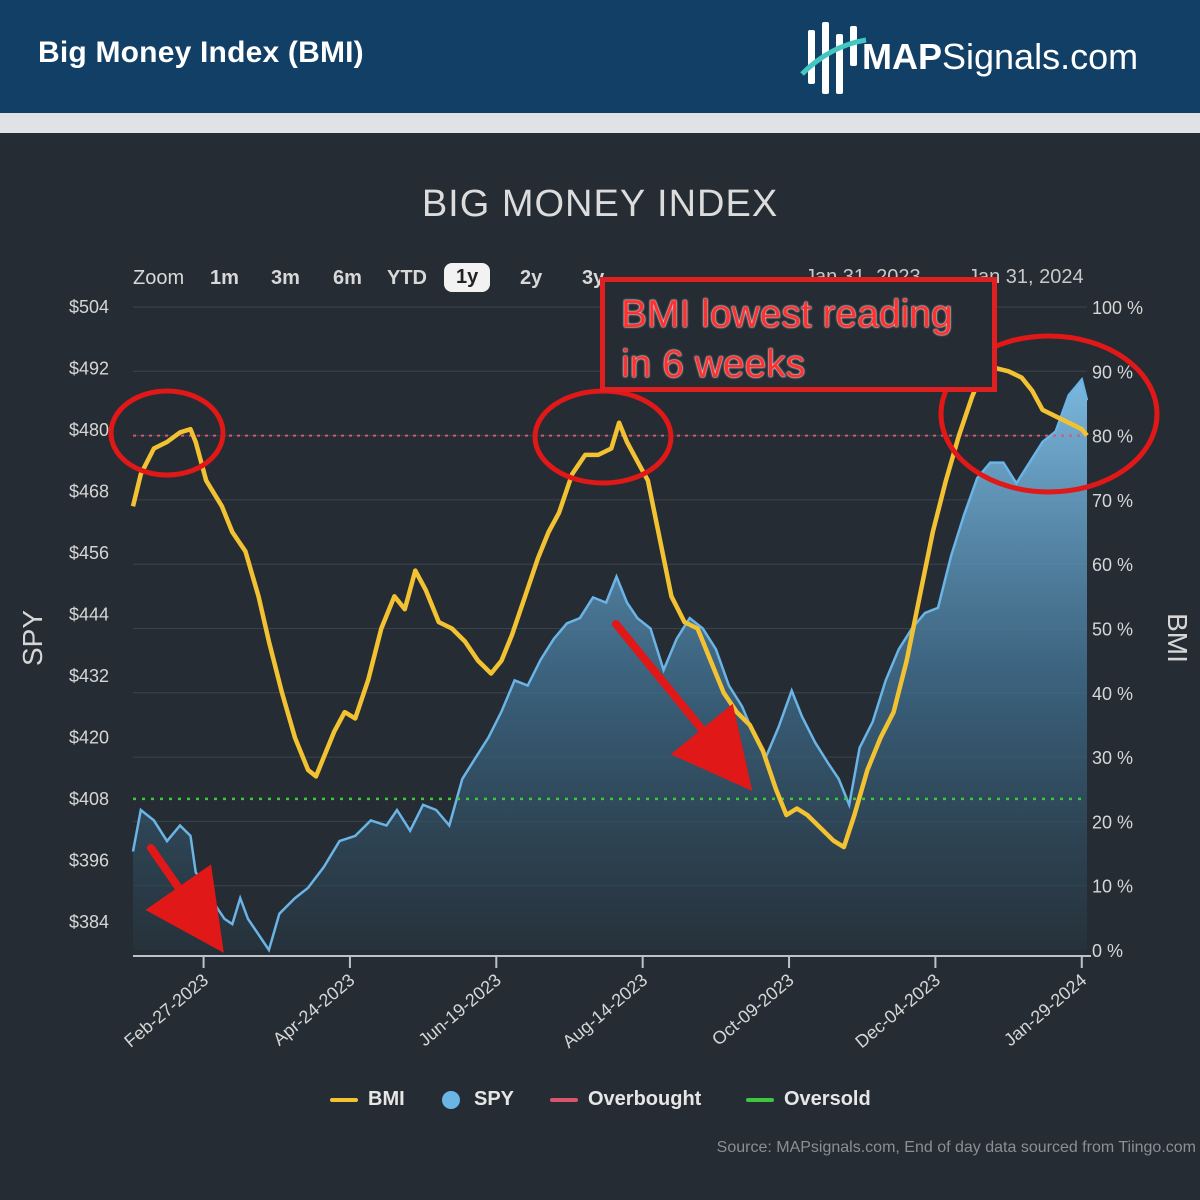  Describe the element at coordinates (159, 278) in the screenshot. I see `zoom-label: Zoom` at that location.